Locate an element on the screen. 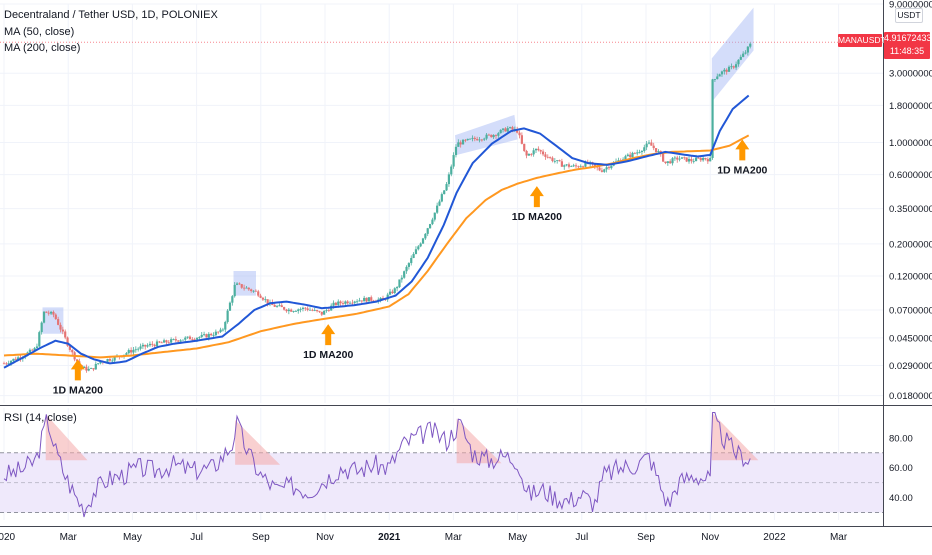  rsi-tick-label: 80.00 is located at coordinates (901, 438).